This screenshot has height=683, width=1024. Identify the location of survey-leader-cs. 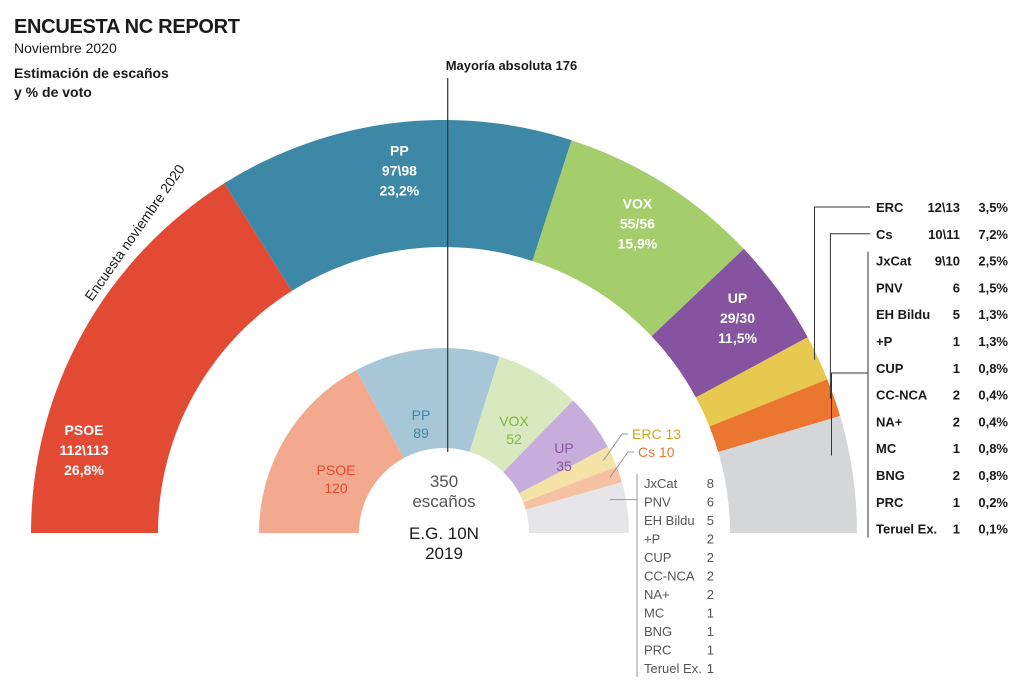
(849, 316).